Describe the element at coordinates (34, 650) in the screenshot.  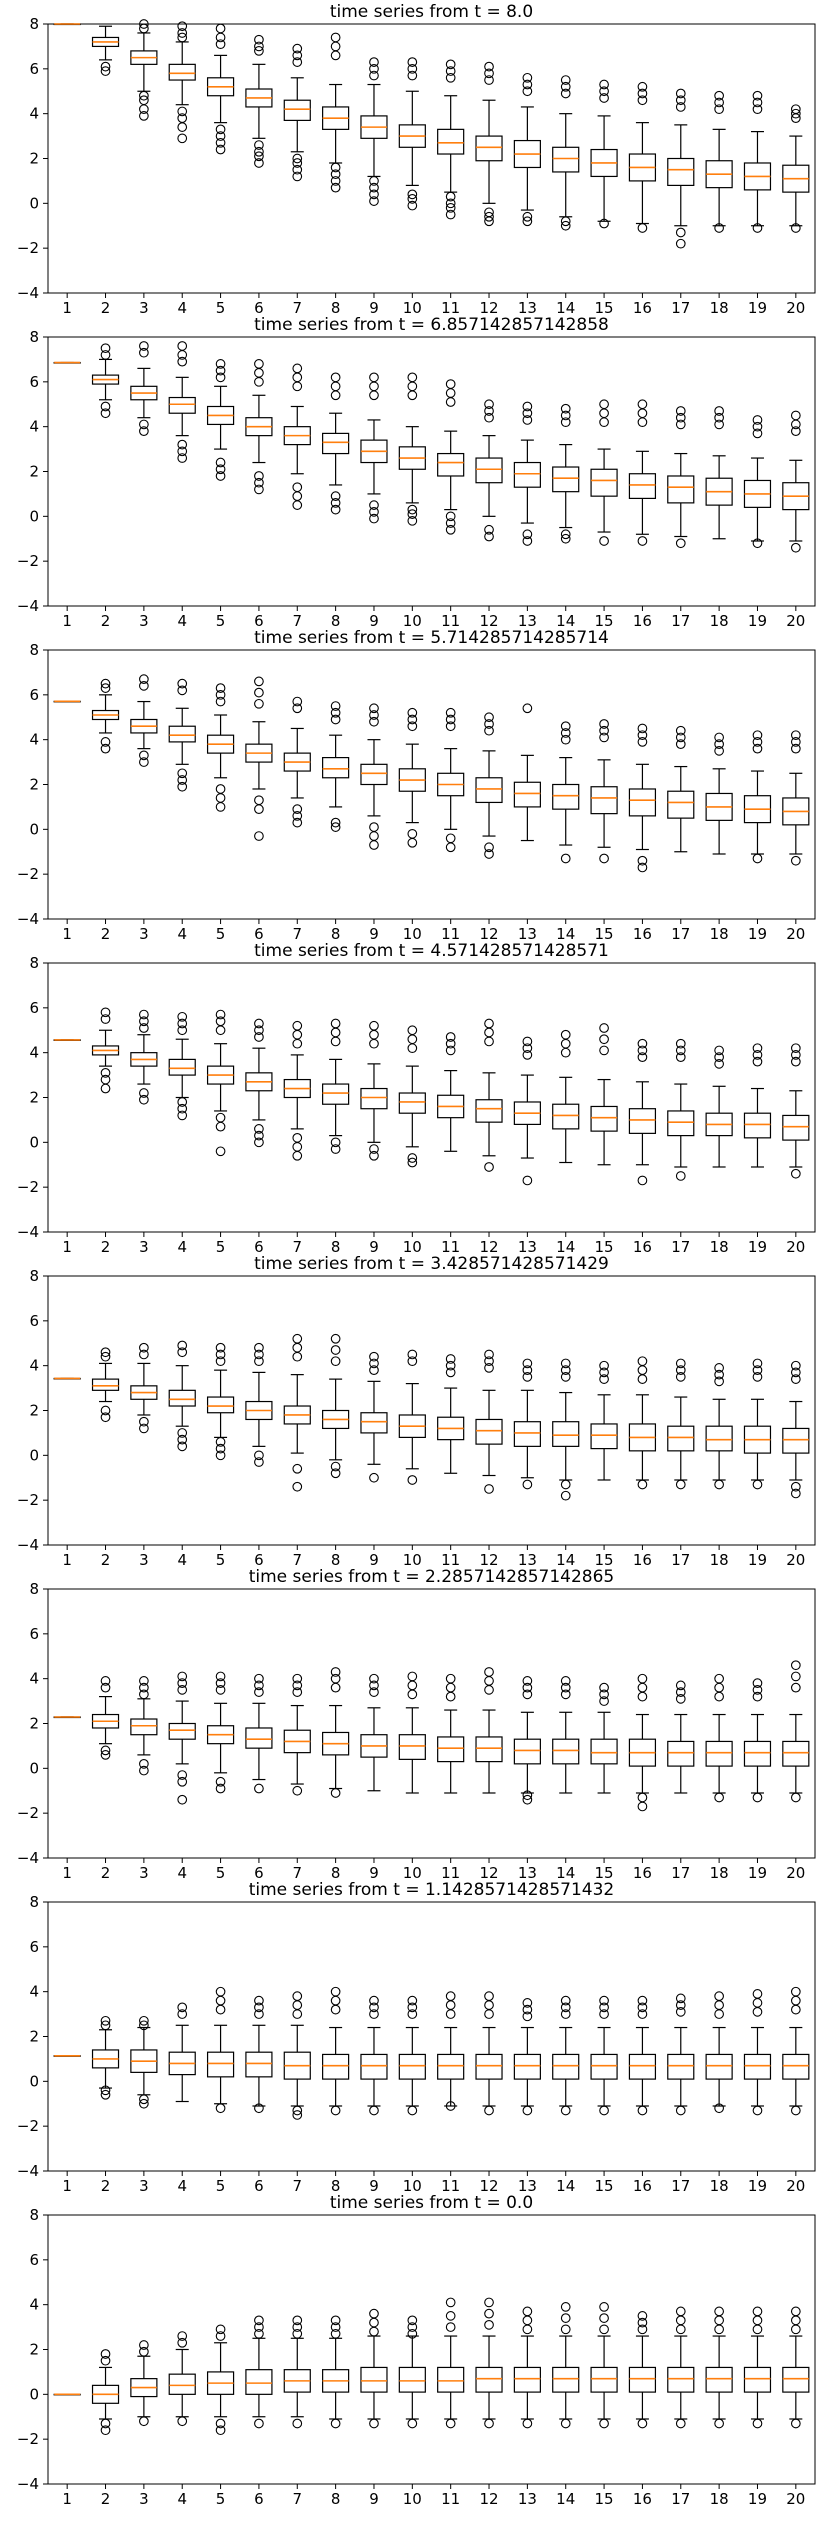
I see `y-tick-label: 8` at that location.